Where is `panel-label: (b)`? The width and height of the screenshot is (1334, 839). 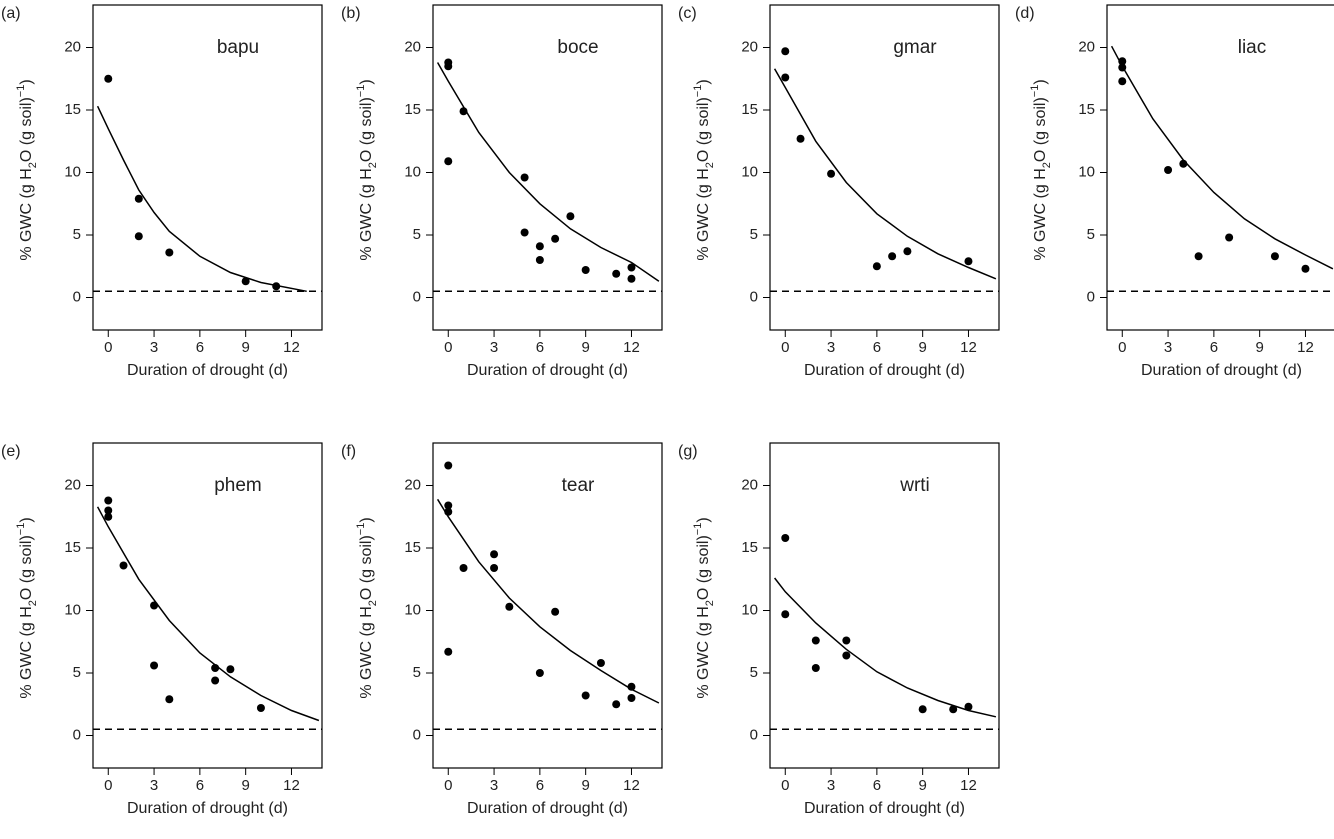
panel-label: (b) is located at coordinates (351, 13).